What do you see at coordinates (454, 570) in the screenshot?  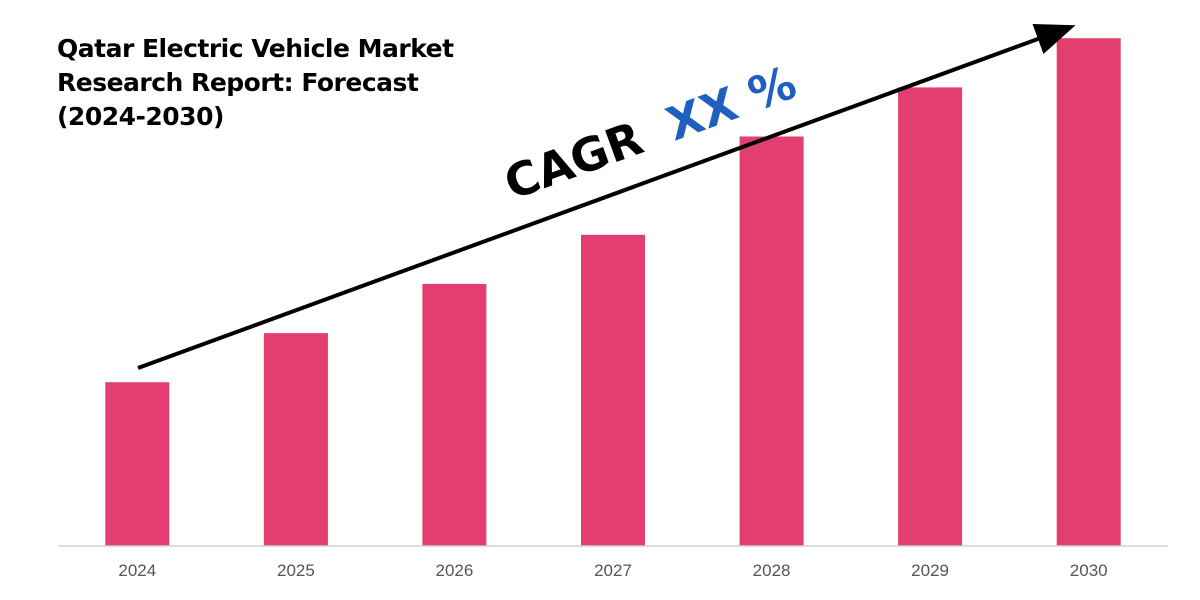 I see `x-tick-label-2026: 2026` at bounding box center [454, 570].